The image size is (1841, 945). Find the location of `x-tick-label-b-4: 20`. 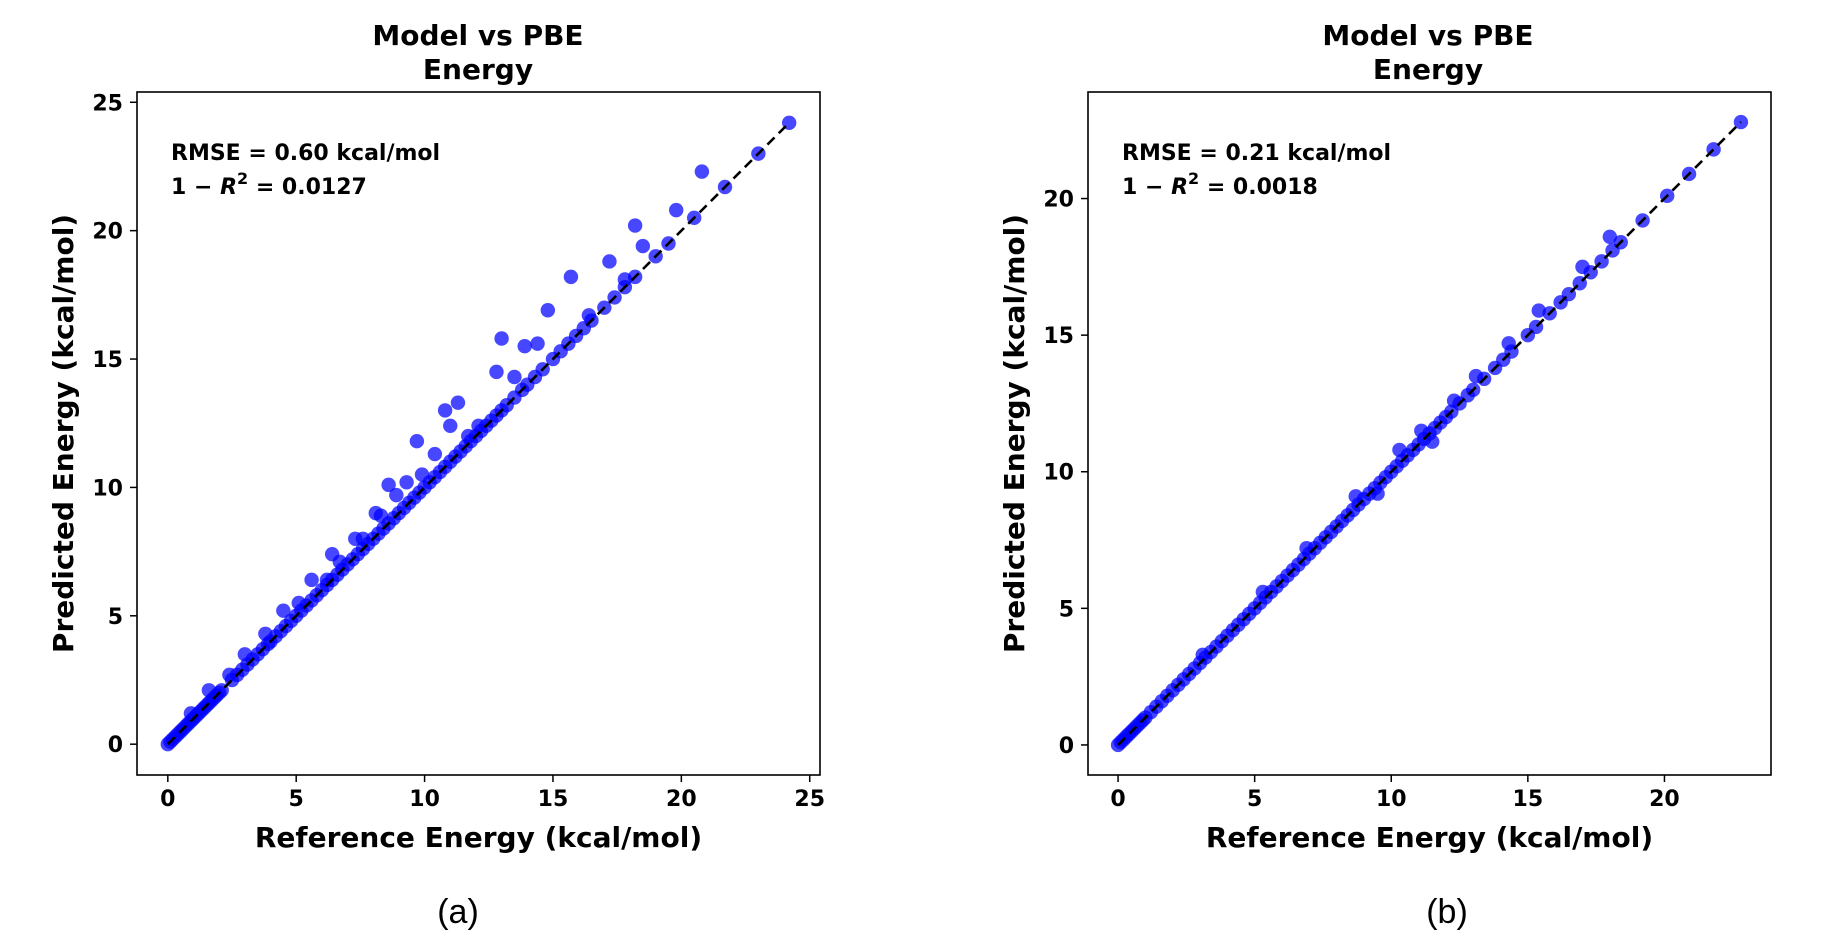

x-tick-label-b-4: 20 is located at coordinates (1664, 799).